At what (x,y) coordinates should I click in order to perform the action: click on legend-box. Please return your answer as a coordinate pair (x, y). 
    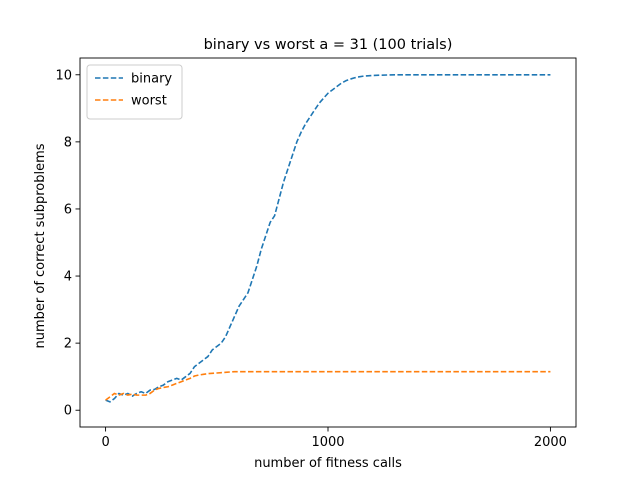
    Looking at the image, I should click on (134, 92).